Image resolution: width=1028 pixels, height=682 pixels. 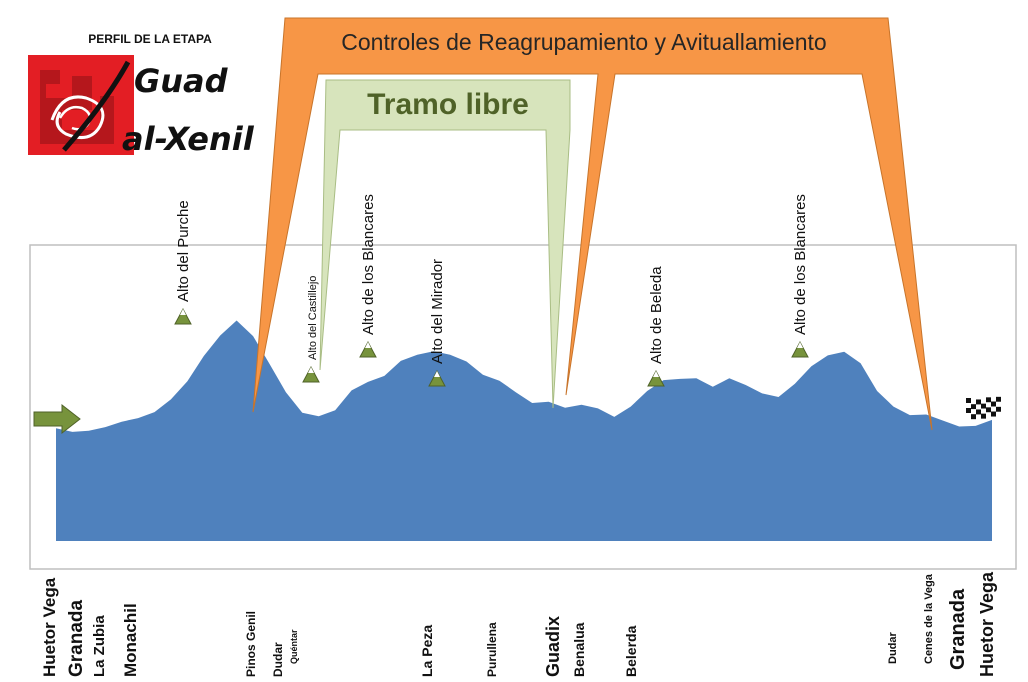 What do you see at coordinates (929, 618) in the screenshot?
I see `place-label: Cenes de la Vega` at bounding box center [929, 618].